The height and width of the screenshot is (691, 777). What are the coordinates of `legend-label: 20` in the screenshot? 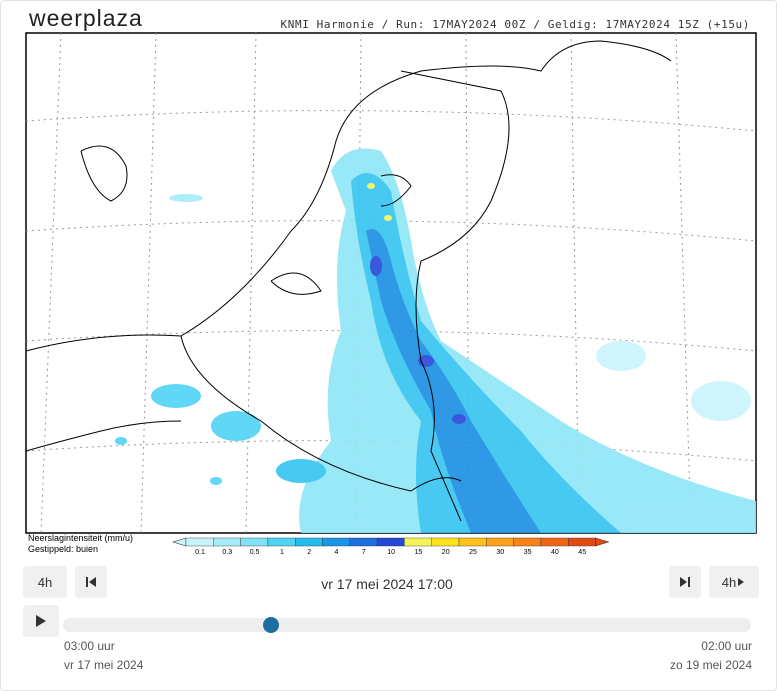 It's located at (446, 552).